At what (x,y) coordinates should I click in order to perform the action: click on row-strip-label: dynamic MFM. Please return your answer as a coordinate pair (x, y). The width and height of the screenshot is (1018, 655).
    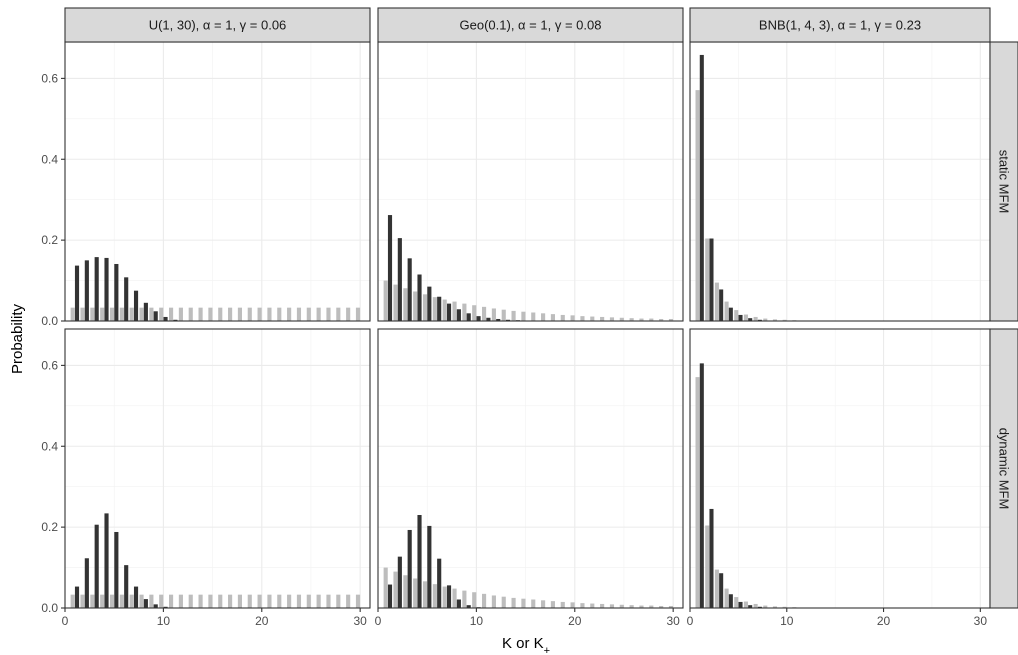
    Looking at the image, I should click on (1004, 469).